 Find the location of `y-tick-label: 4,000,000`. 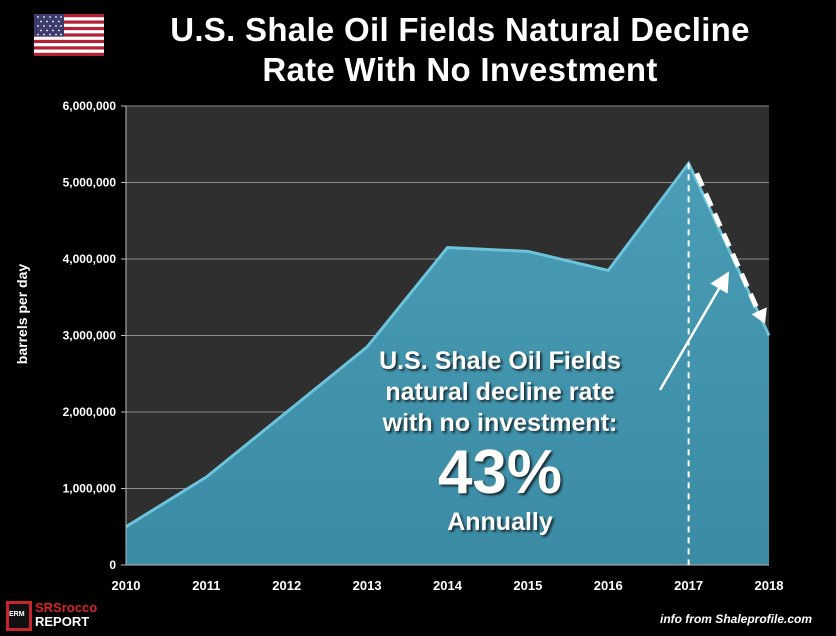

y-tick-label: 4,000,000 is located at coordinates (90, 259).